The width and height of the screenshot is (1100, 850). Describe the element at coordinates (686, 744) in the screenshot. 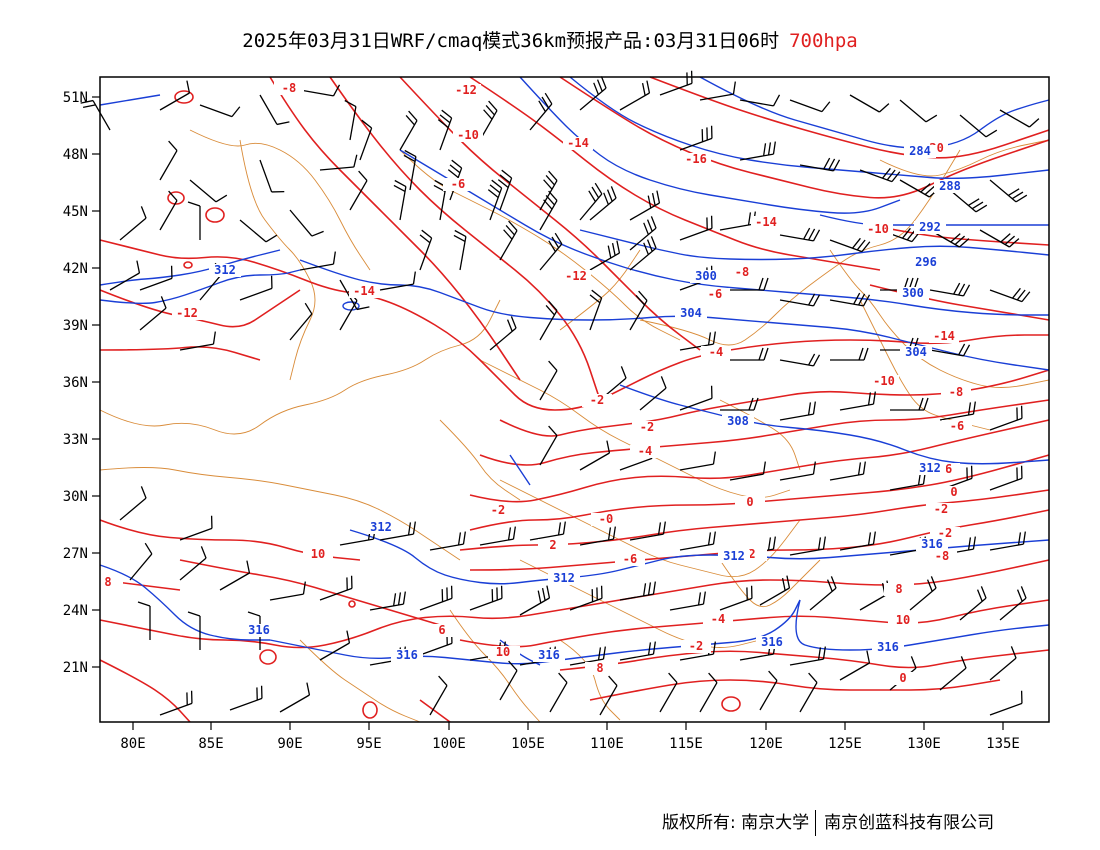

I see `x-tick-label: 115E` at that location.